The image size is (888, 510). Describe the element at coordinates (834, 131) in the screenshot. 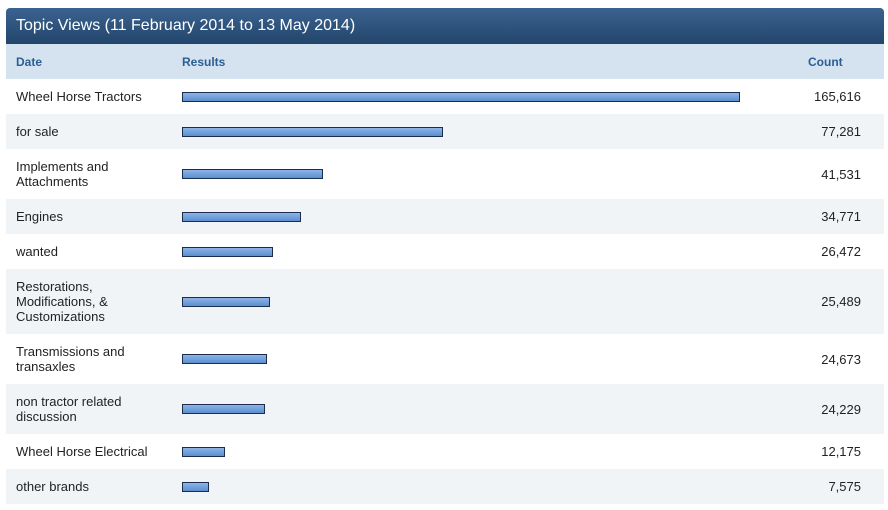

I see `count: 77,281` at that location.